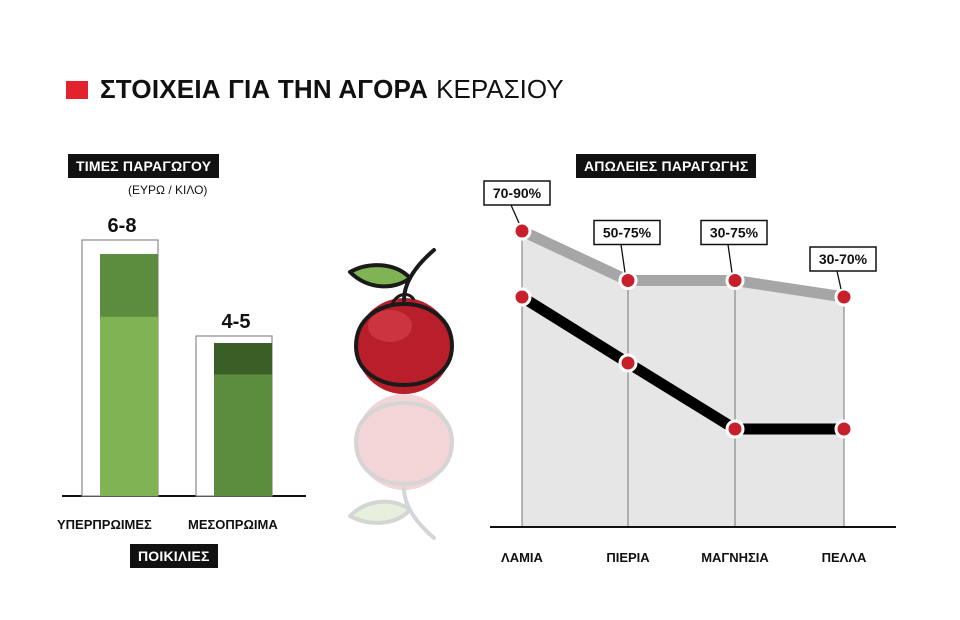  Describe the element at coordinates (104, 524) in the screenshot. I see `bar-category-label-0: ΥΠΕΡΠΡΩΙΜΕΣ` at that location.